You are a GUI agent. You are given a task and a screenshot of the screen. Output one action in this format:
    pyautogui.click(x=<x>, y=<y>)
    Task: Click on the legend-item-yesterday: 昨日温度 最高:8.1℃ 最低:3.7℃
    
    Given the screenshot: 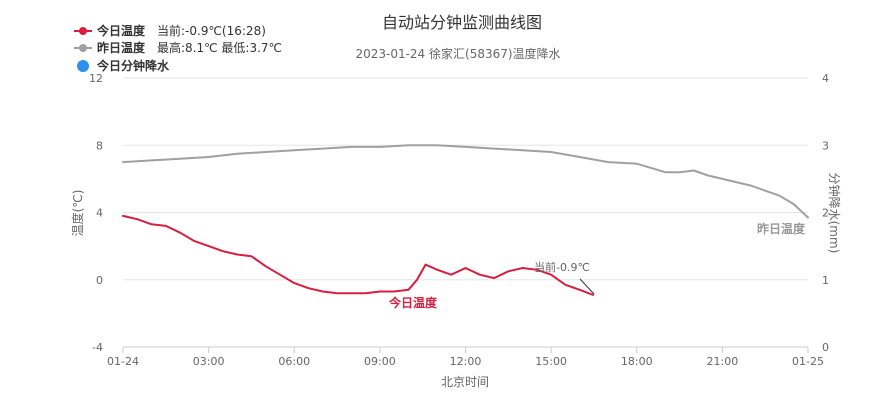 What is the action you would take?
    pyautogui.click(x=178, y=47)
    